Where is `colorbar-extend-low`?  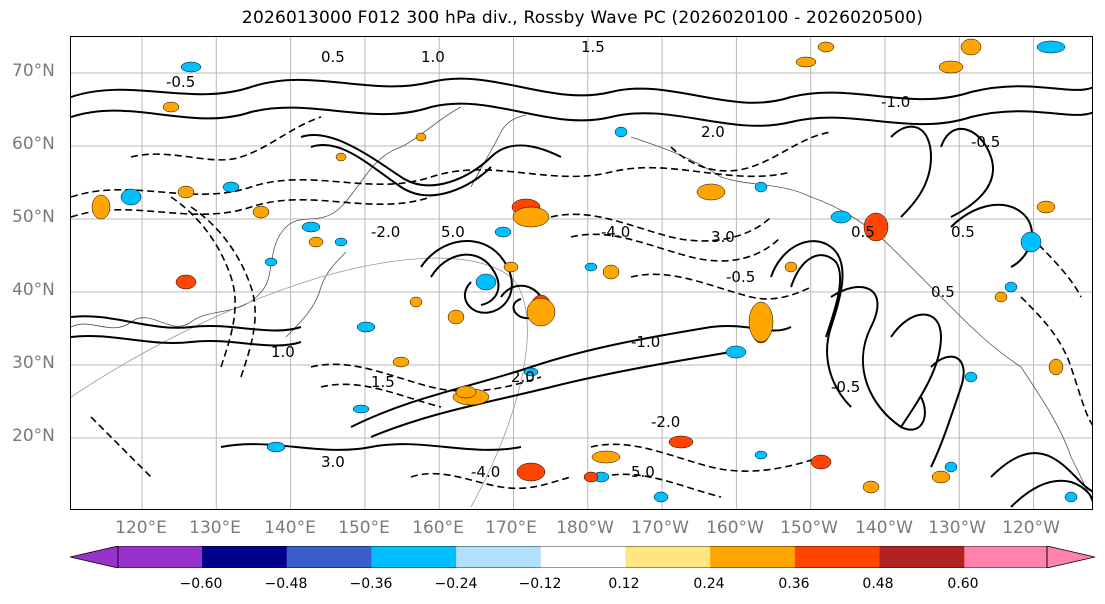
colorbar-extend-low is located at coordinates (94, 557).